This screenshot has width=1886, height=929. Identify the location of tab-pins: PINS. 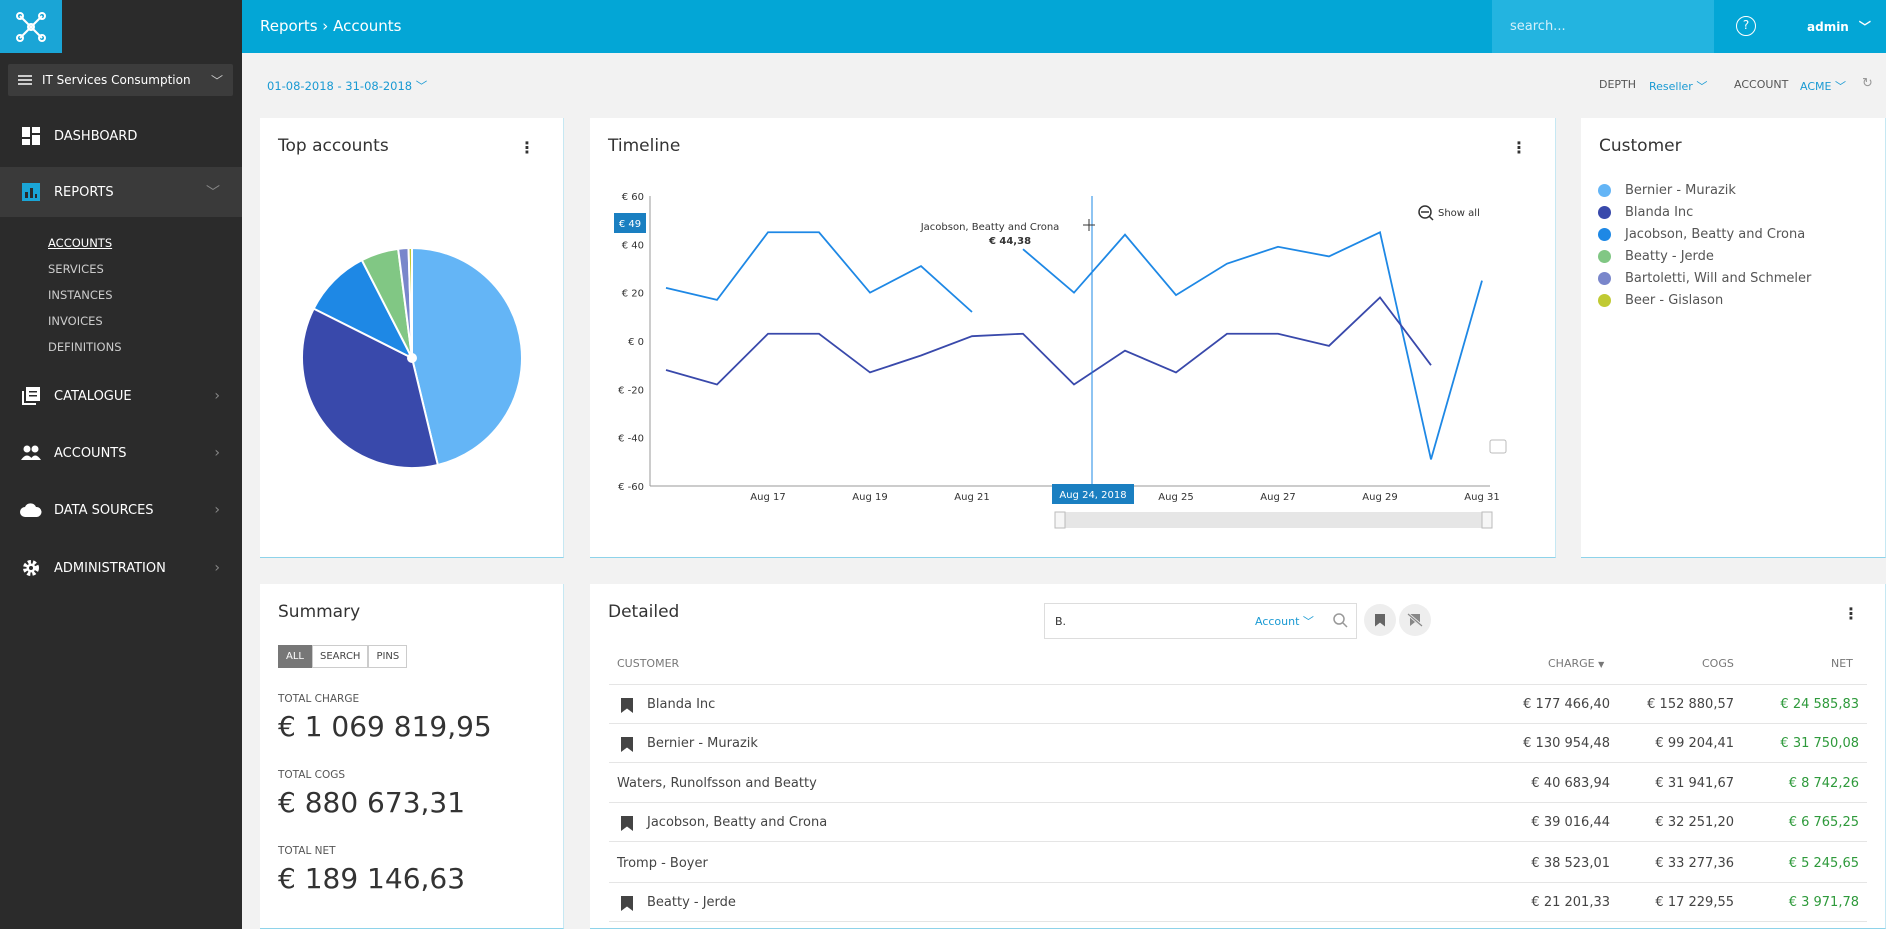
(388, 656).